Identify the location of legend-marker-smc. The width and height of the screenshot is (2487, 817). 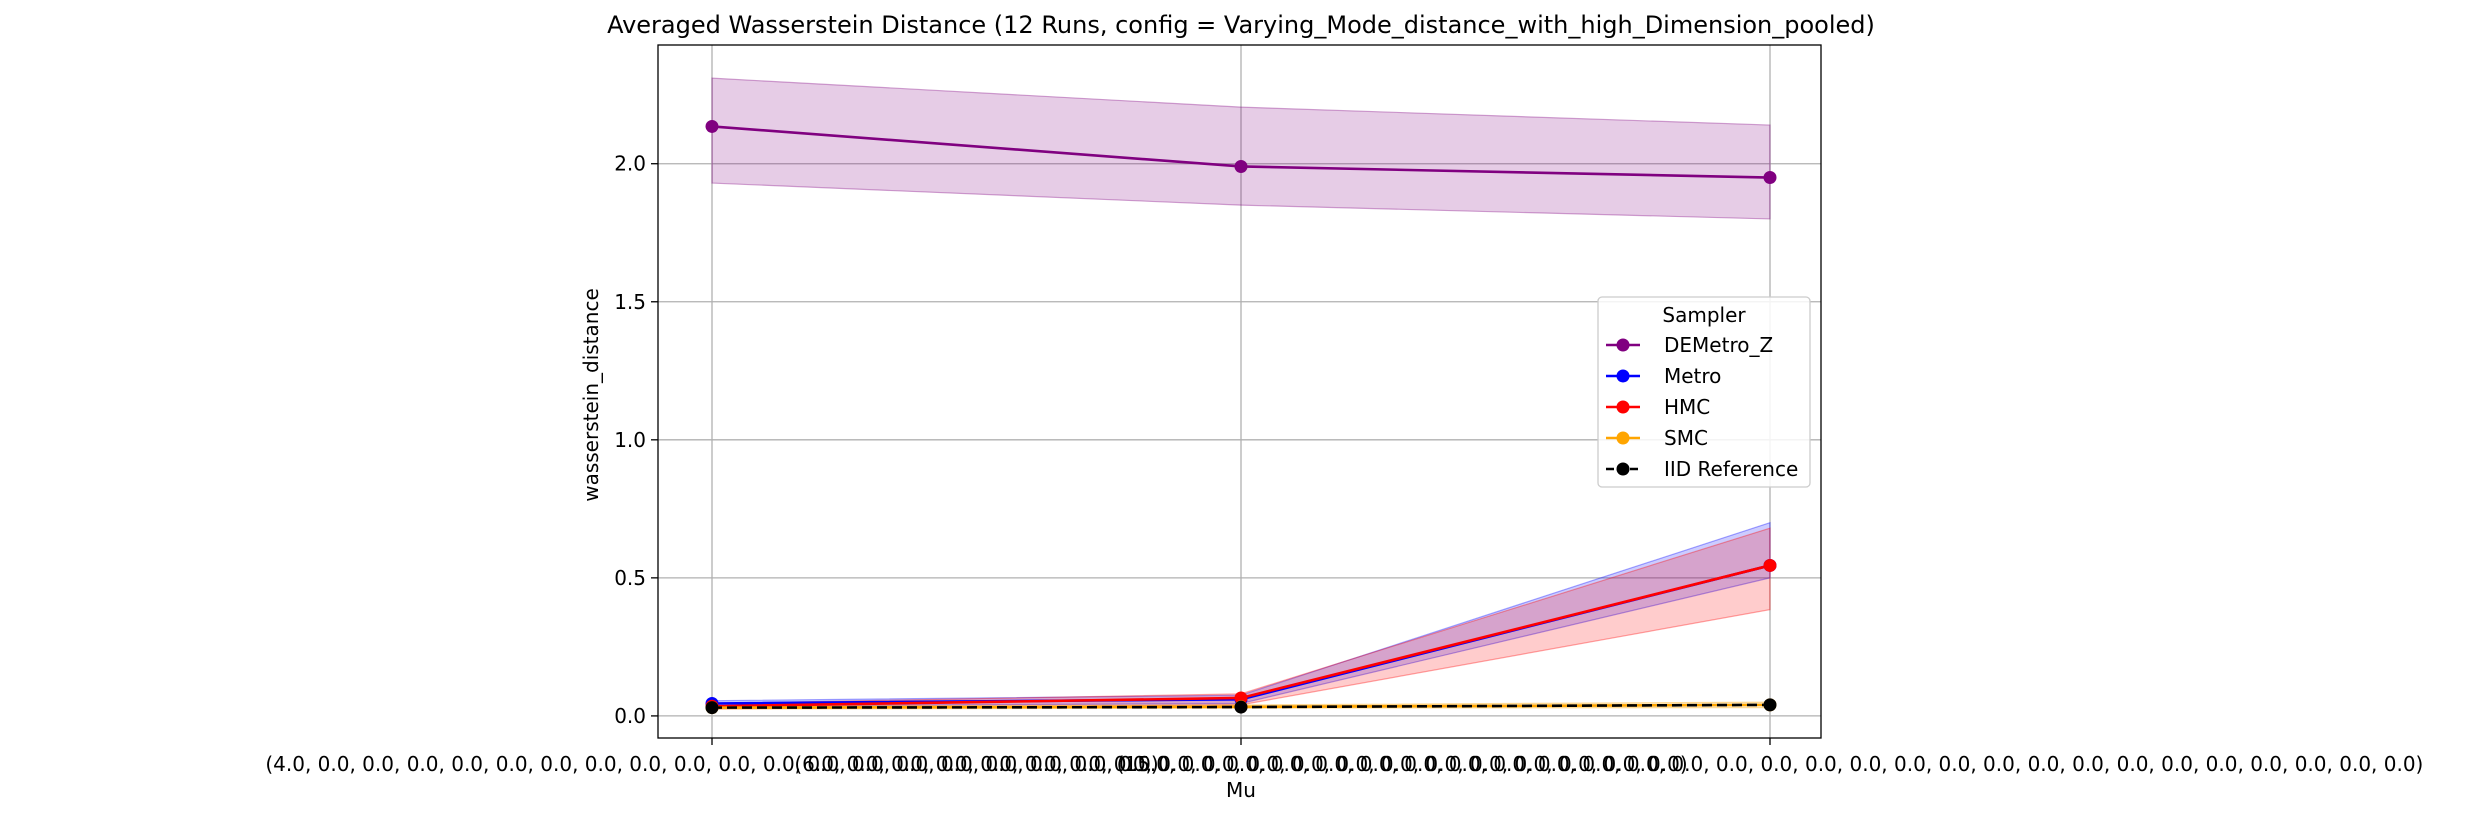
(1623, 438).